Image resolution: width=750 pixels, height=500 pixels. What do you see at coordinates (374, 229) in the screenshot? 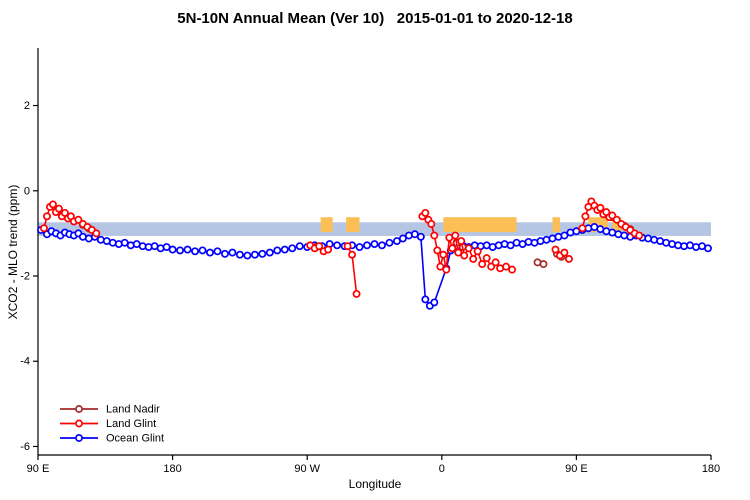
I see `blue-reference-band` at bounding box center [374, 229].